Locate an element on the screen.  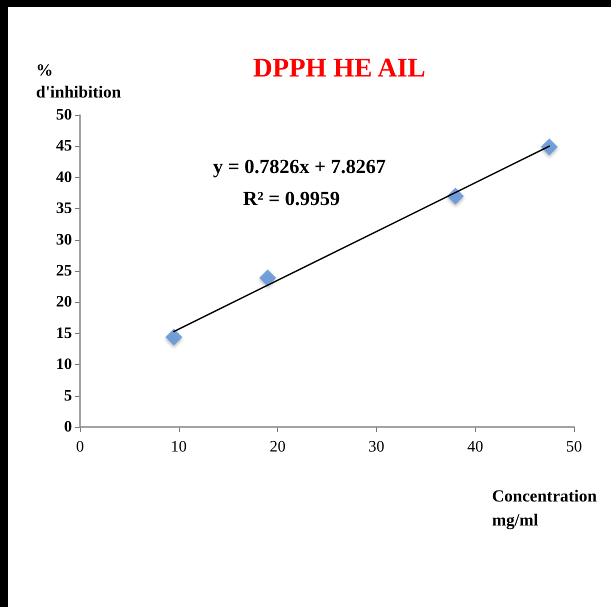
x-tick-label: 40 is located at coordinates (475, 447).